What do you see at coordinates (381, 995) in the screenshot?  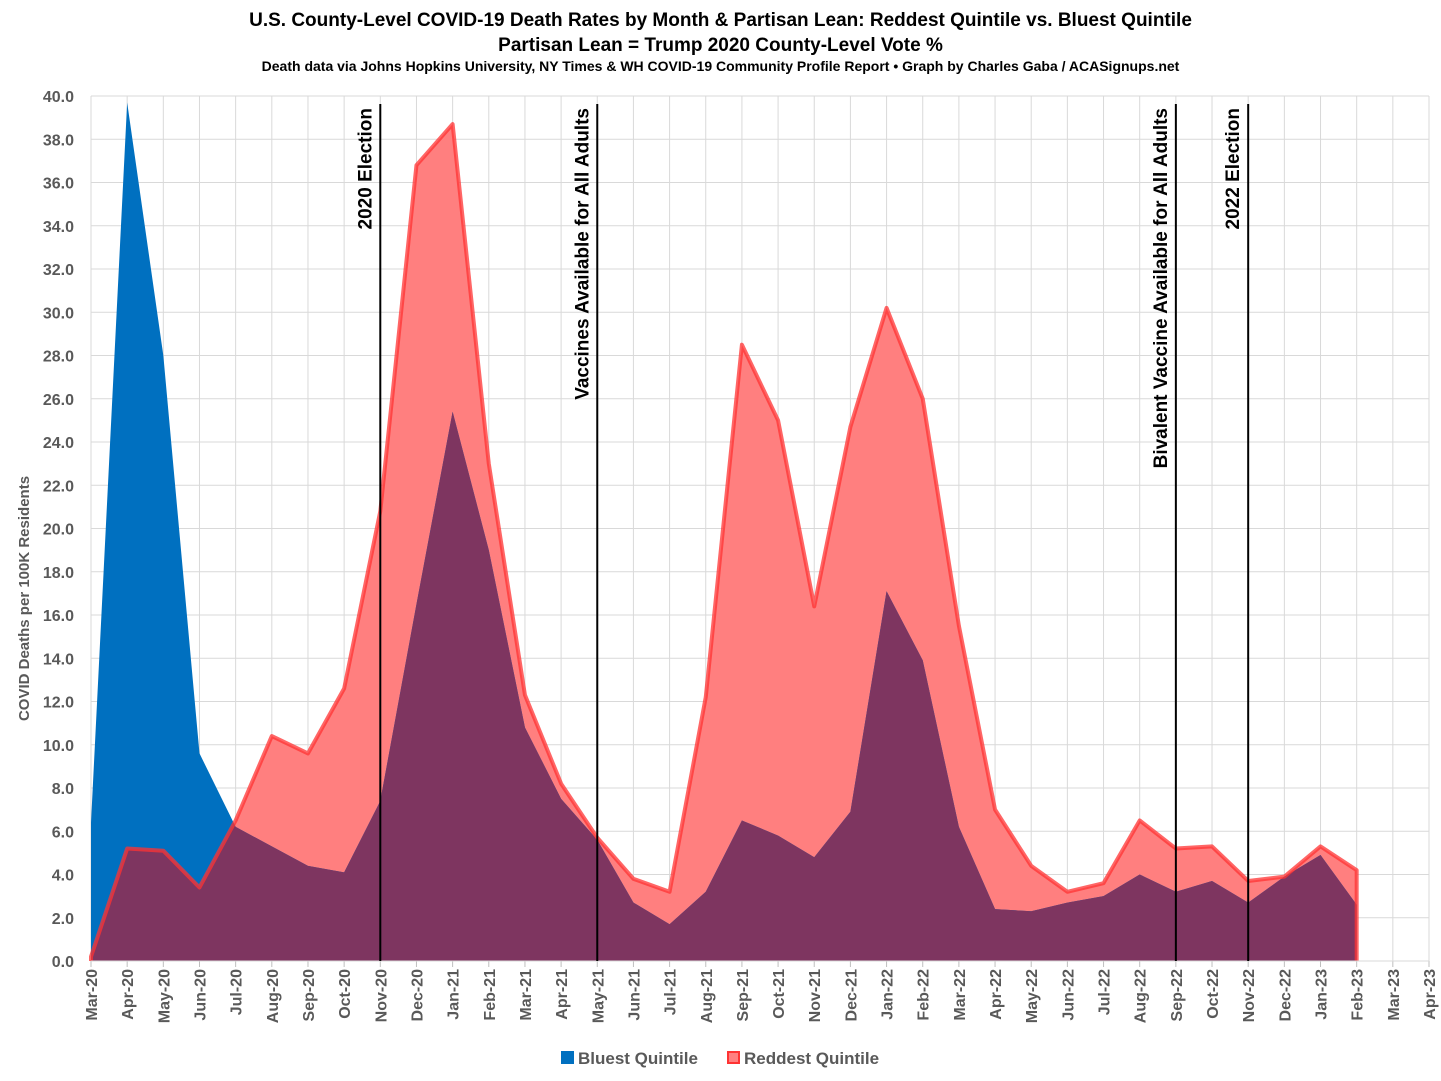 I see `x-tick-label: Nov-20` at bounding box center [381, 995].